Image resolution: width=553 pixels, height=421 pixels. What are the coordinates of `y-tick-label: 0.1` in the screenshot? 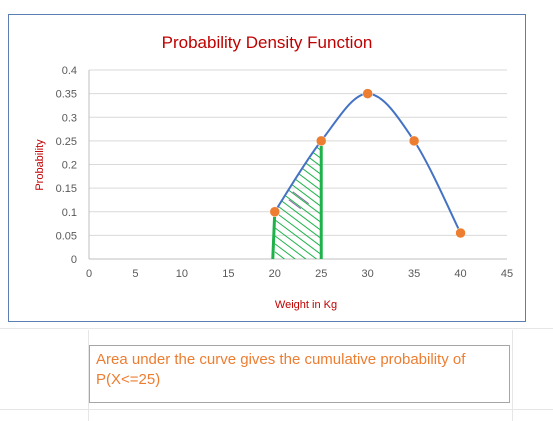 It's located at (69, 213).